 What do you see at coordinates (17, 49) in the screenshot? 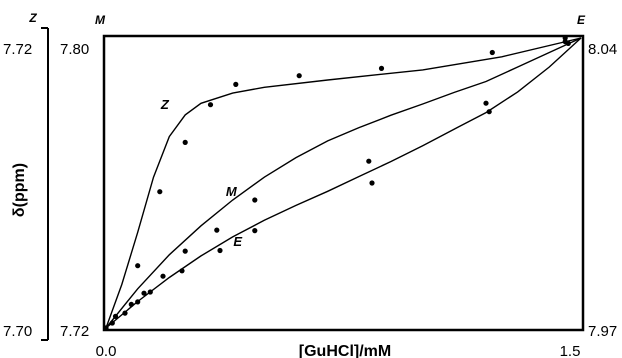
I see `z-tick-top: 7.72` at bounding box center [17, 49].